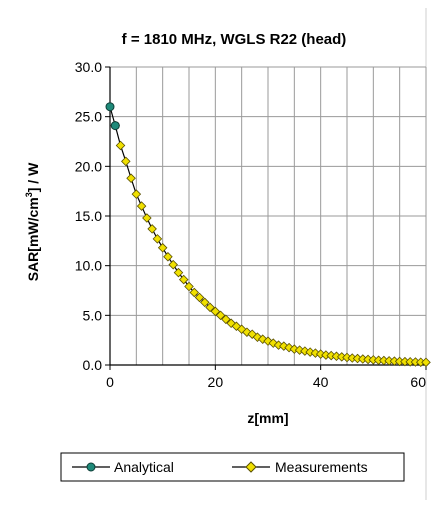 The height and width of the screenshot is (506, 433). What do you see at coordinates (93, 315) in the screenshot?
I see `y-tick-label: 5.0` at bounding box center [93, 315].